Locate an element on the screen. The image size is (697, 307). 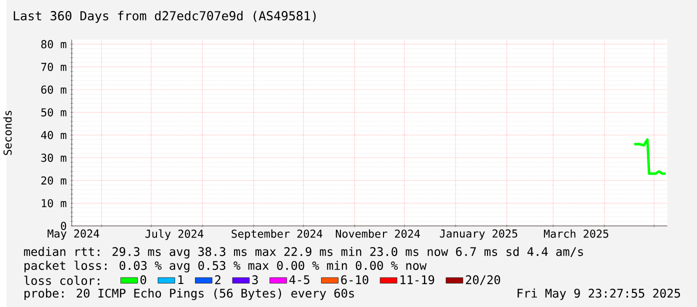
text: median rtt: 29.3 ms avg 38.3 ms max 22.9 ms min 23.0 ms now 6.7 ms sd 4.4 am/s is located at coordinates (303, 252).